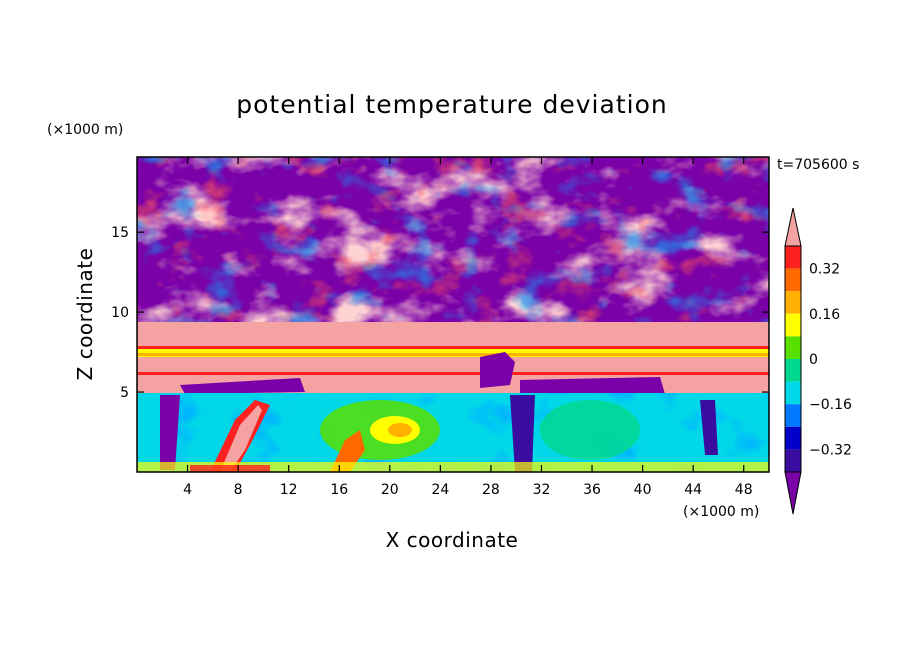  Describe the element at coordinates (230, 468) in the screenshot. I see `lower-red-bottom` at that location.